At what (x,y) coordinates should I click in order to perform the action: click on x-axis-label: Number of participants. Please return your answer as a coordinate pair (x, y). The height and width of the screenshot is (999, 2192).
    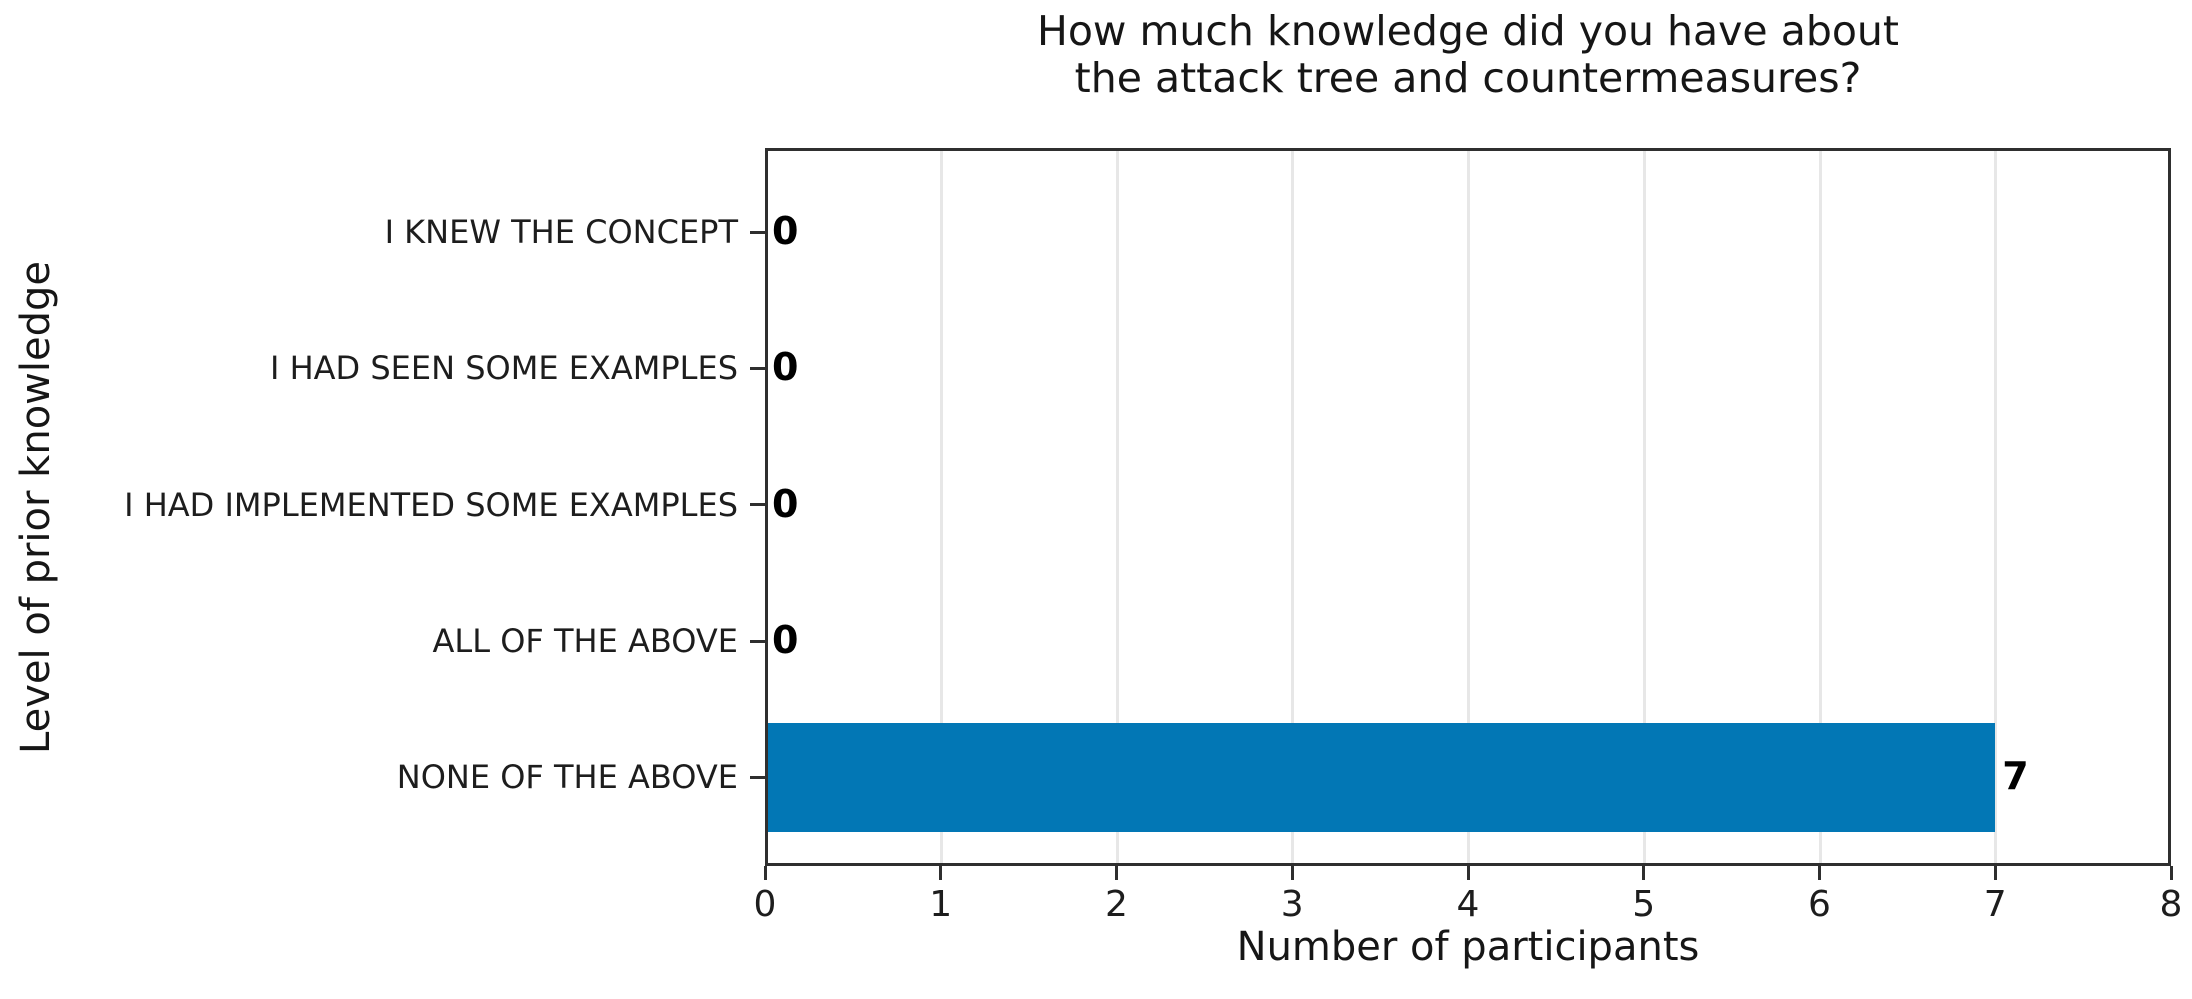
    Looking at the image, I should click on (1468, 947).